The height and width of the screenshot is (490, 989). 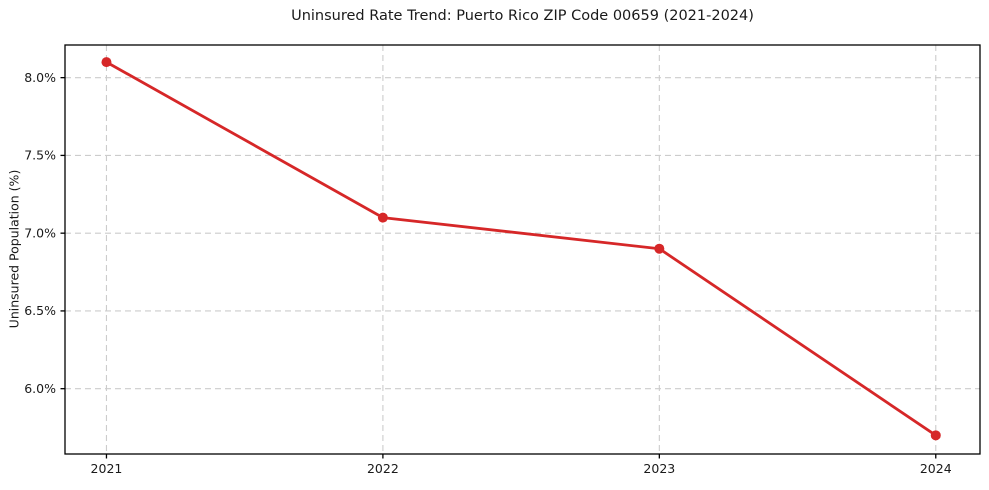 What do you see at coordinates (40, 388) in the screenshot?
I see `y-tick-label: 6.0%` at bounding box center [40, 388].